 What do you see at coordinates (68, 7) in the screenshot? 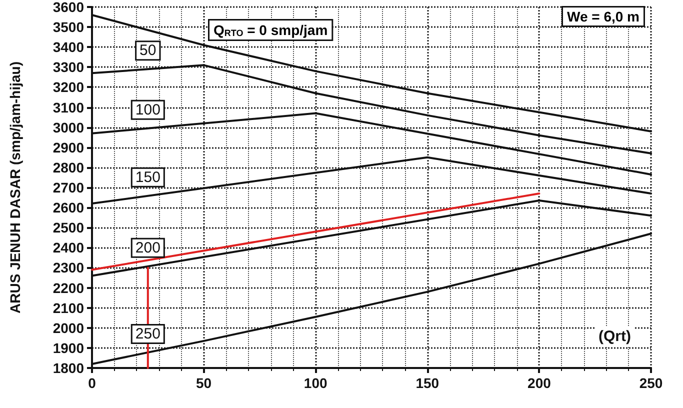
I see `y-tick-label: 3600` at bounding box center [68, 7].